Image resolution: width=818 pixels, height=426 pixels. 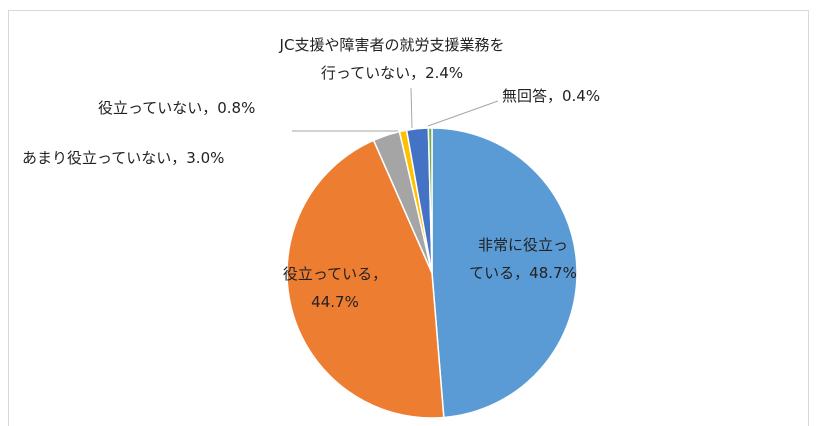 I want to click on data-label-line: 行っていない，2.4%, so click(x=392, y=73).